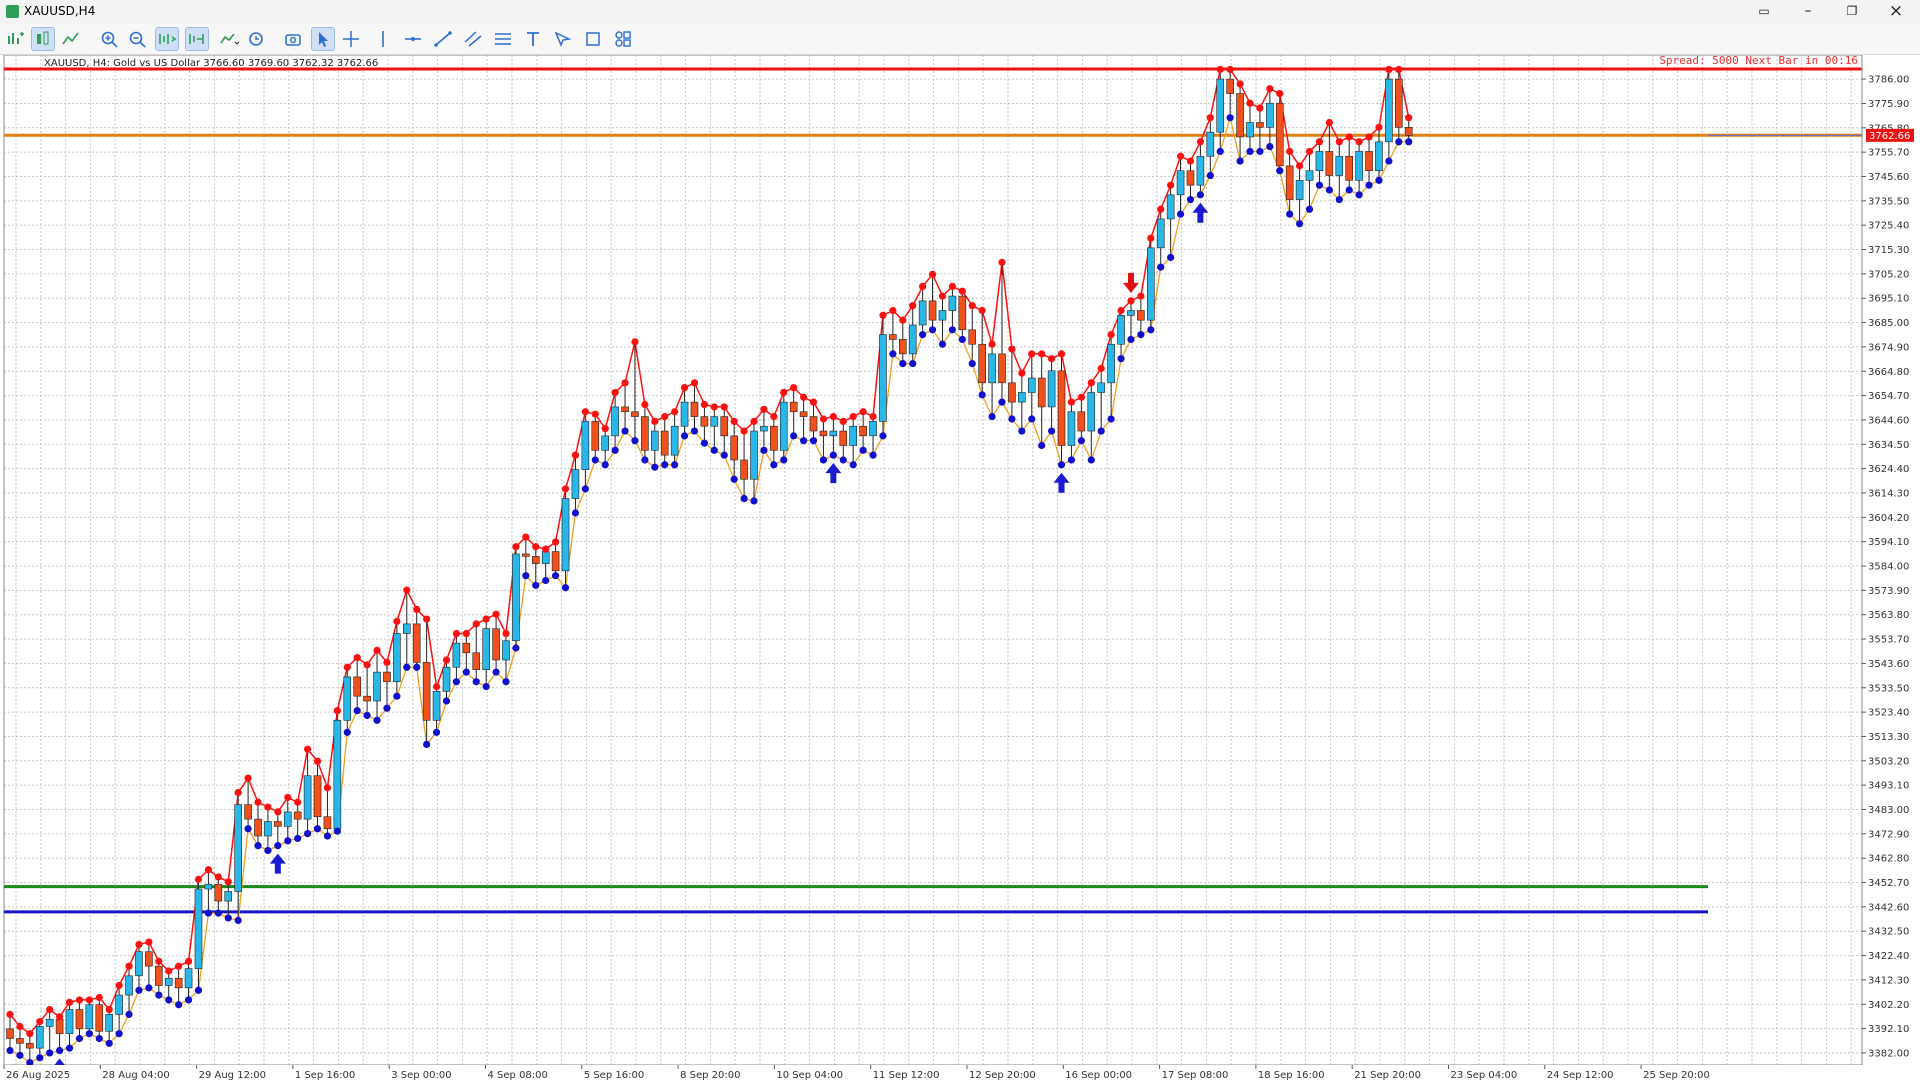  What do you see at coordinates (197, 39) in the screenshot?
I see `chart-shift-button` at bounding box center [197, 39].